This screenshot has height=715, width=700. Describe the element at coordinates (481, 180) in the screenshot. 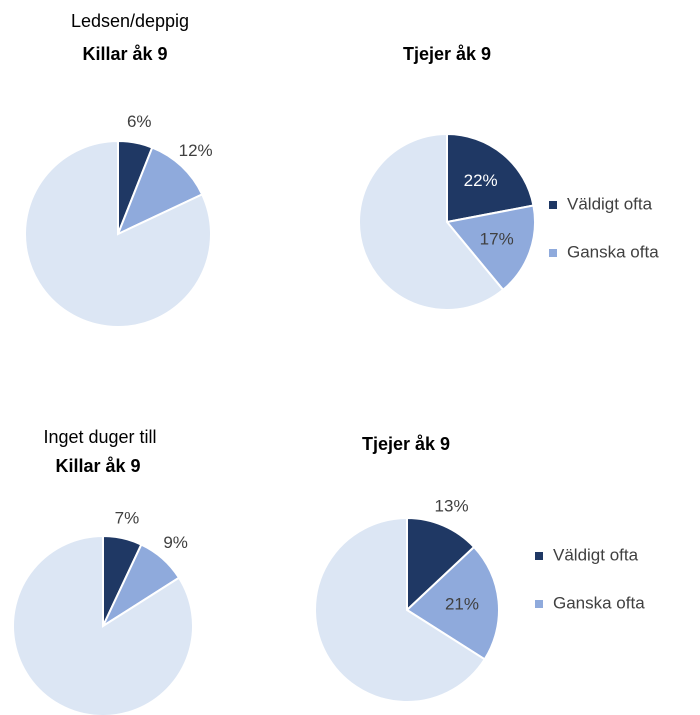

I see `data-label: 22%` at that location.